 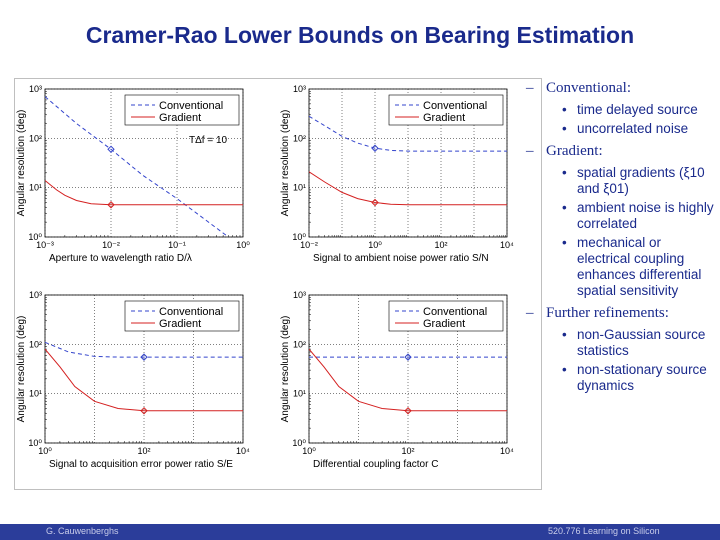 I want to click on x-tick-label: 10⁻³, so click(x=45, y=245).